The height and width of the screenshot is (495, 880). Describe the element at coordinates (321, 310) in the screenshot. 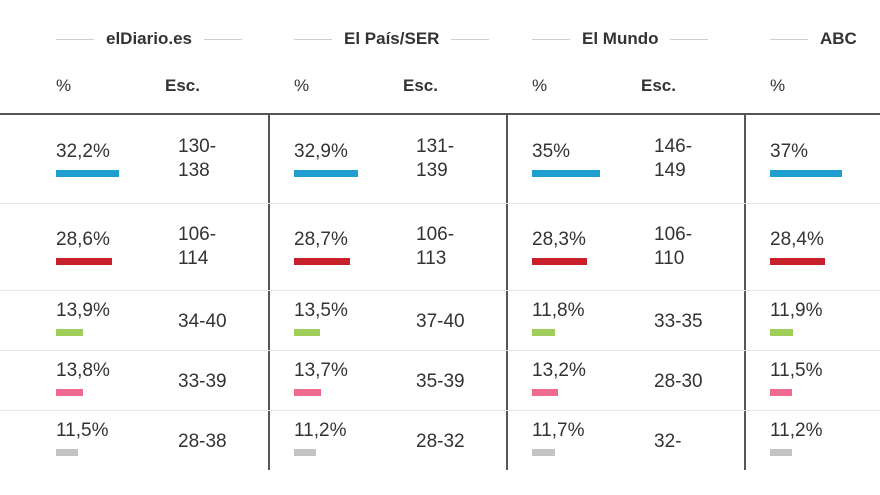

I see `vote-percentage: 13,5%` at that location.